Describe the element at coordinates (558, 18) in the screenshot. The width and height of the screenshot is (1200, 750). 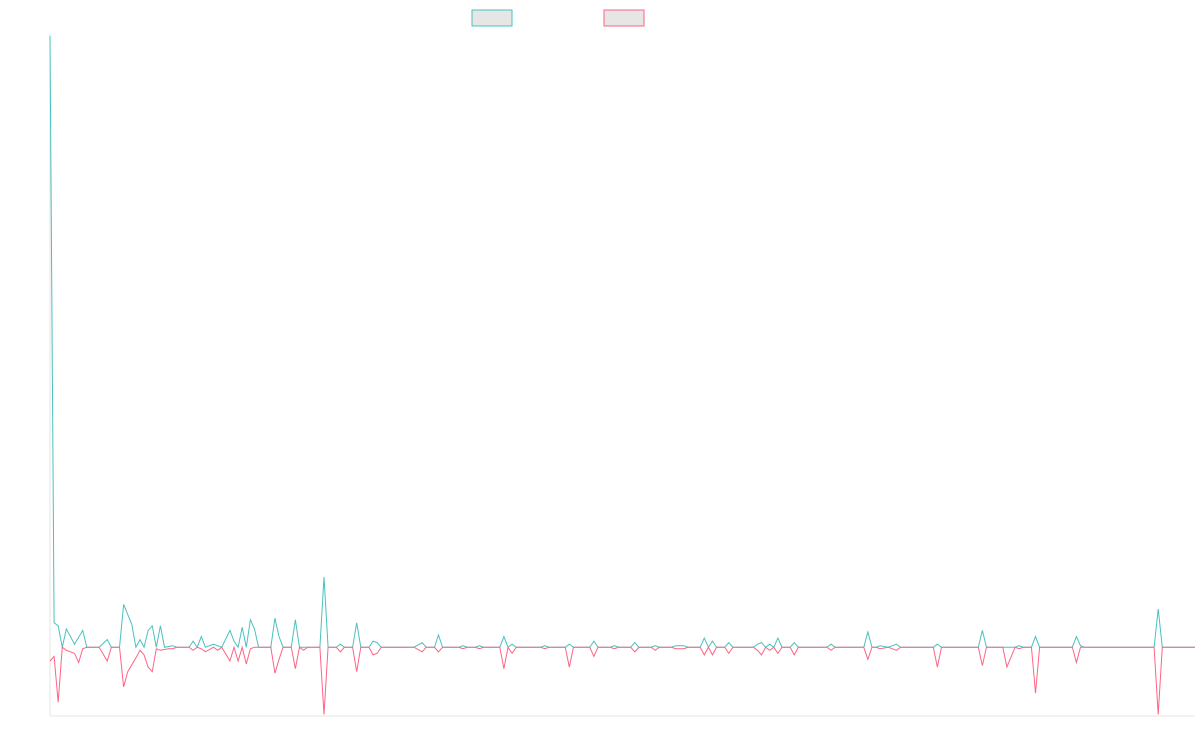
I see `chart-legend` at that location.